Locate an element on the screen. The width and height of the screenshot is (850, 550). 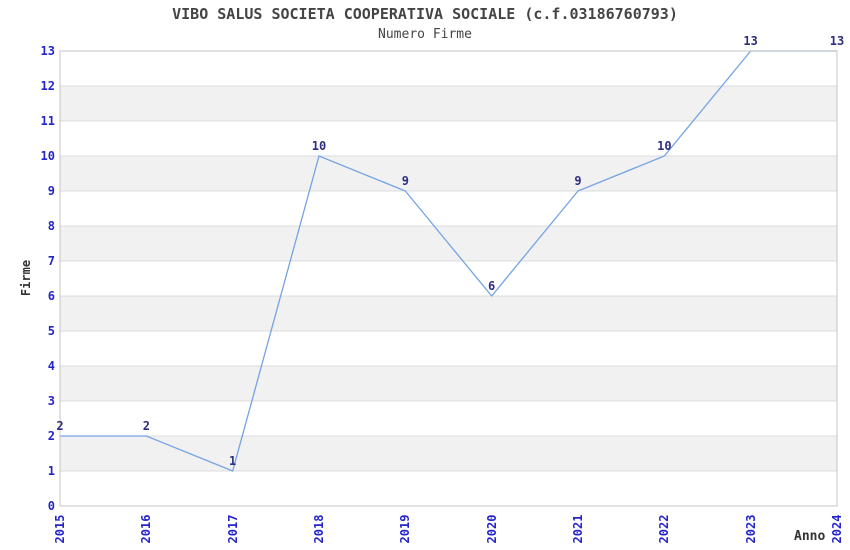
y-tick-label: 13 is located at coordinates (47, 51).